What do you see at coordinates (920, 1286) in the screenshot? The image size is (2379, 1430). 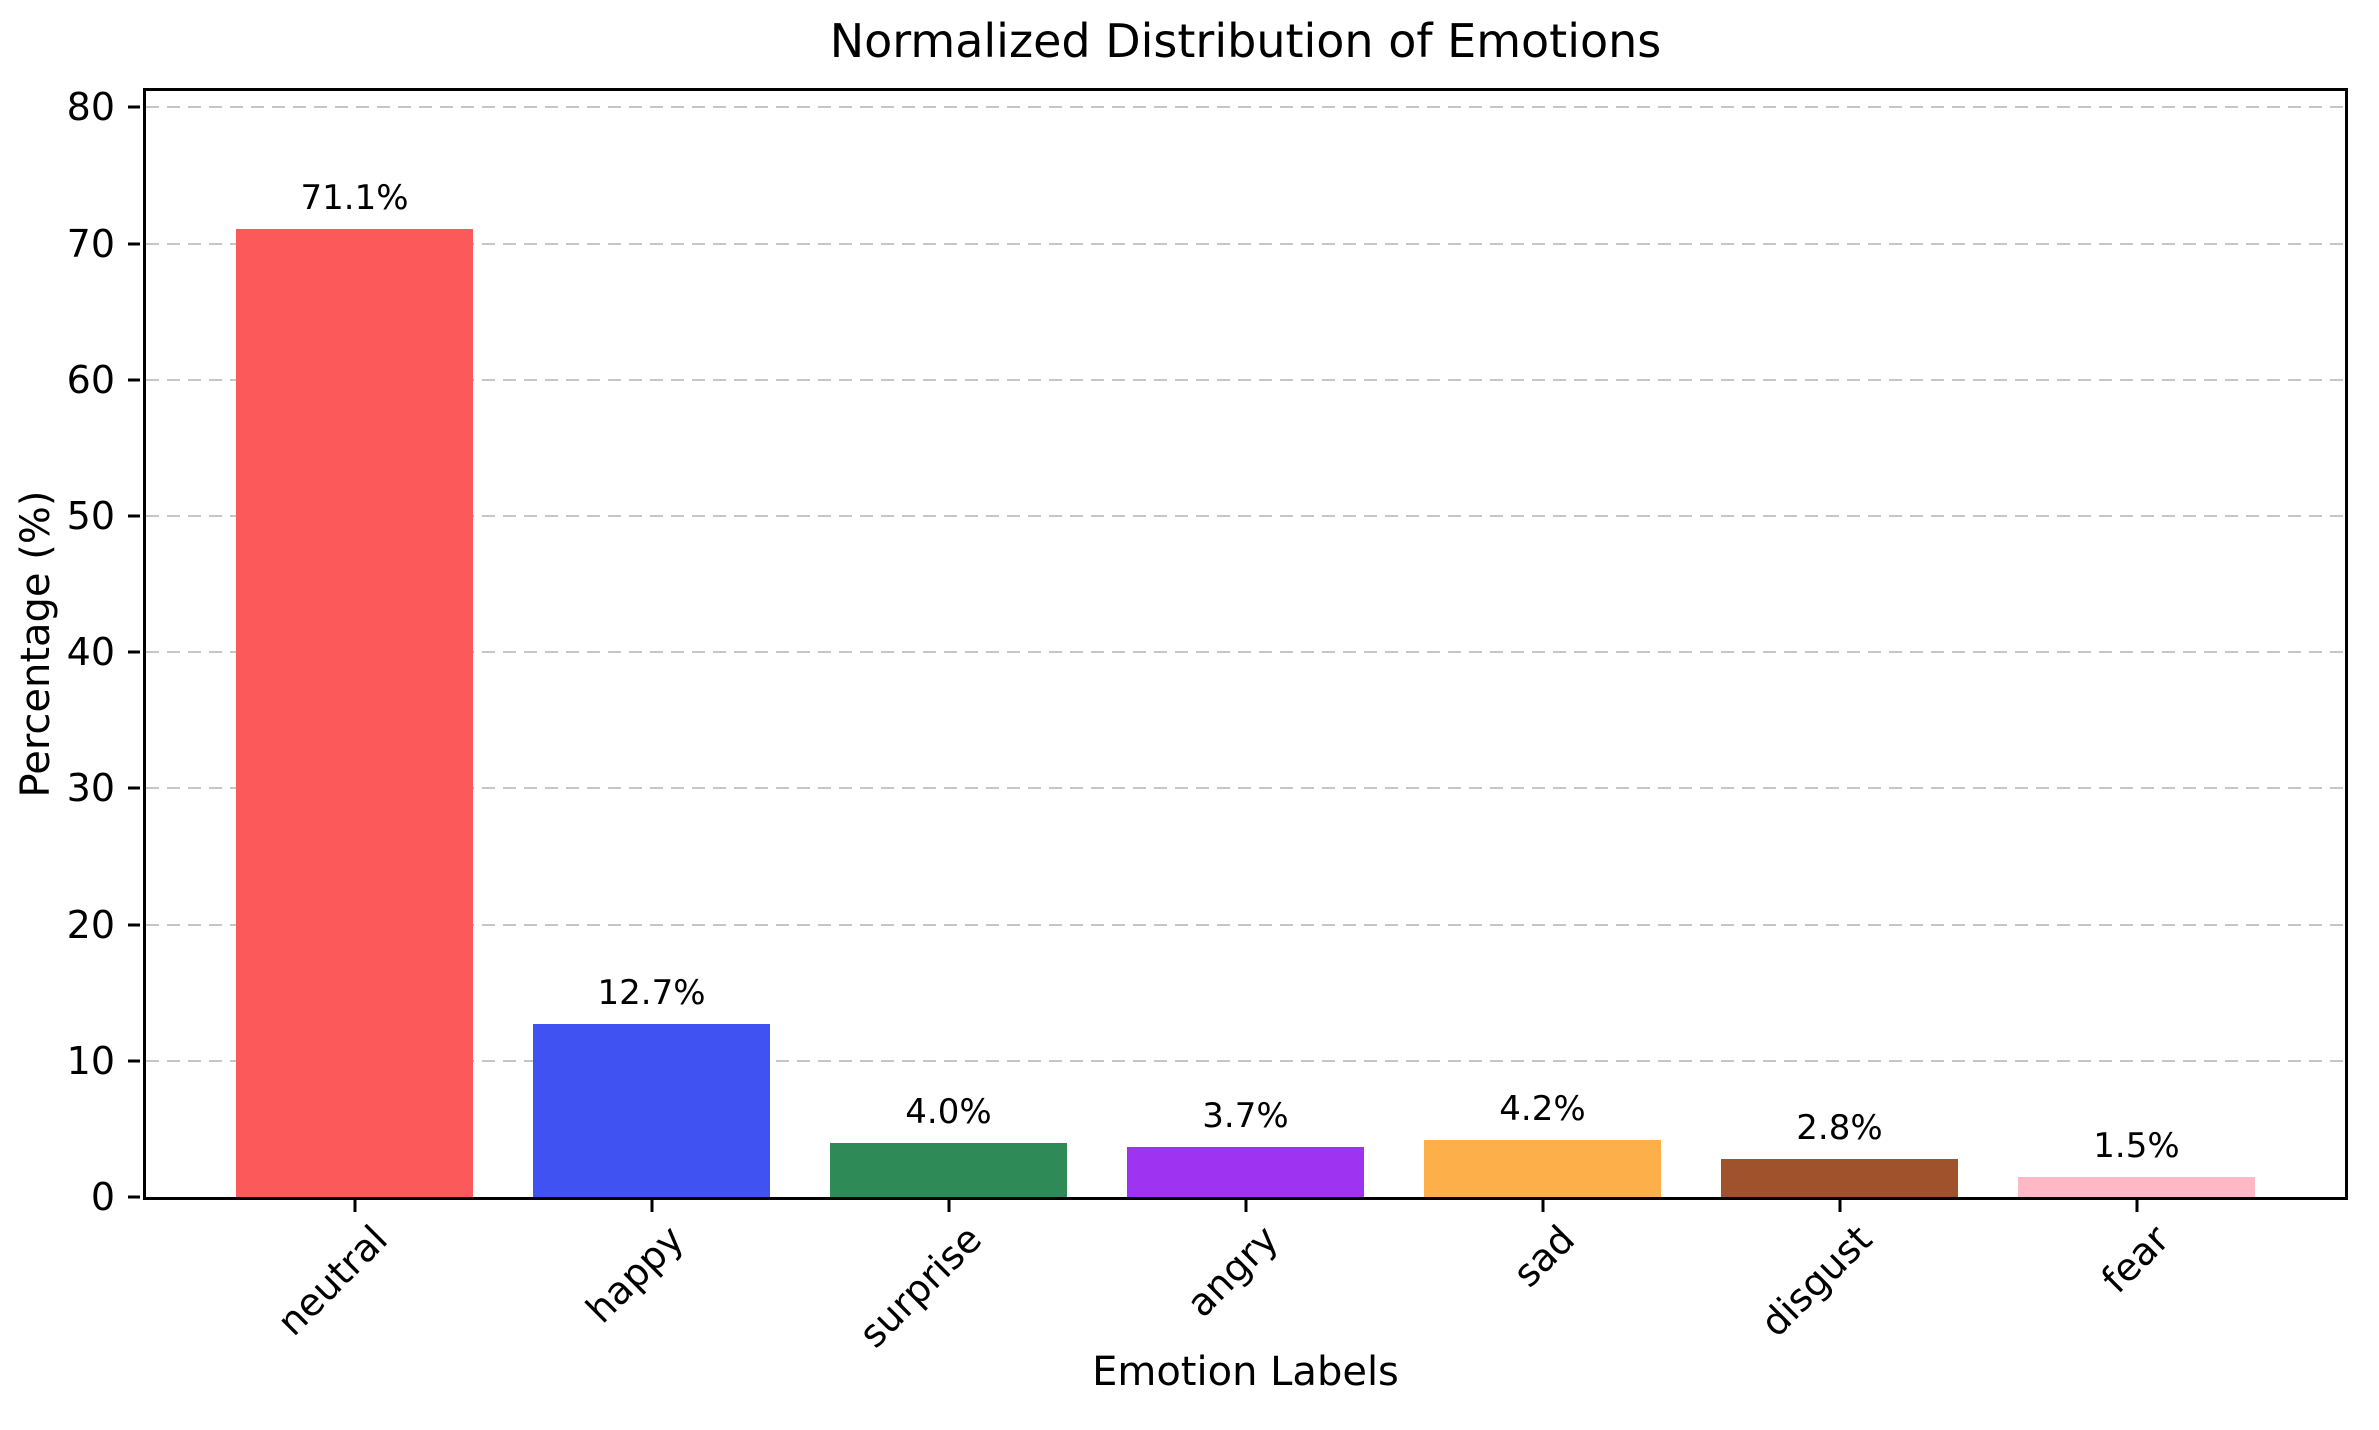 I see `x-tick-label-surprise: surprise` at bounding box center [920, 1286].